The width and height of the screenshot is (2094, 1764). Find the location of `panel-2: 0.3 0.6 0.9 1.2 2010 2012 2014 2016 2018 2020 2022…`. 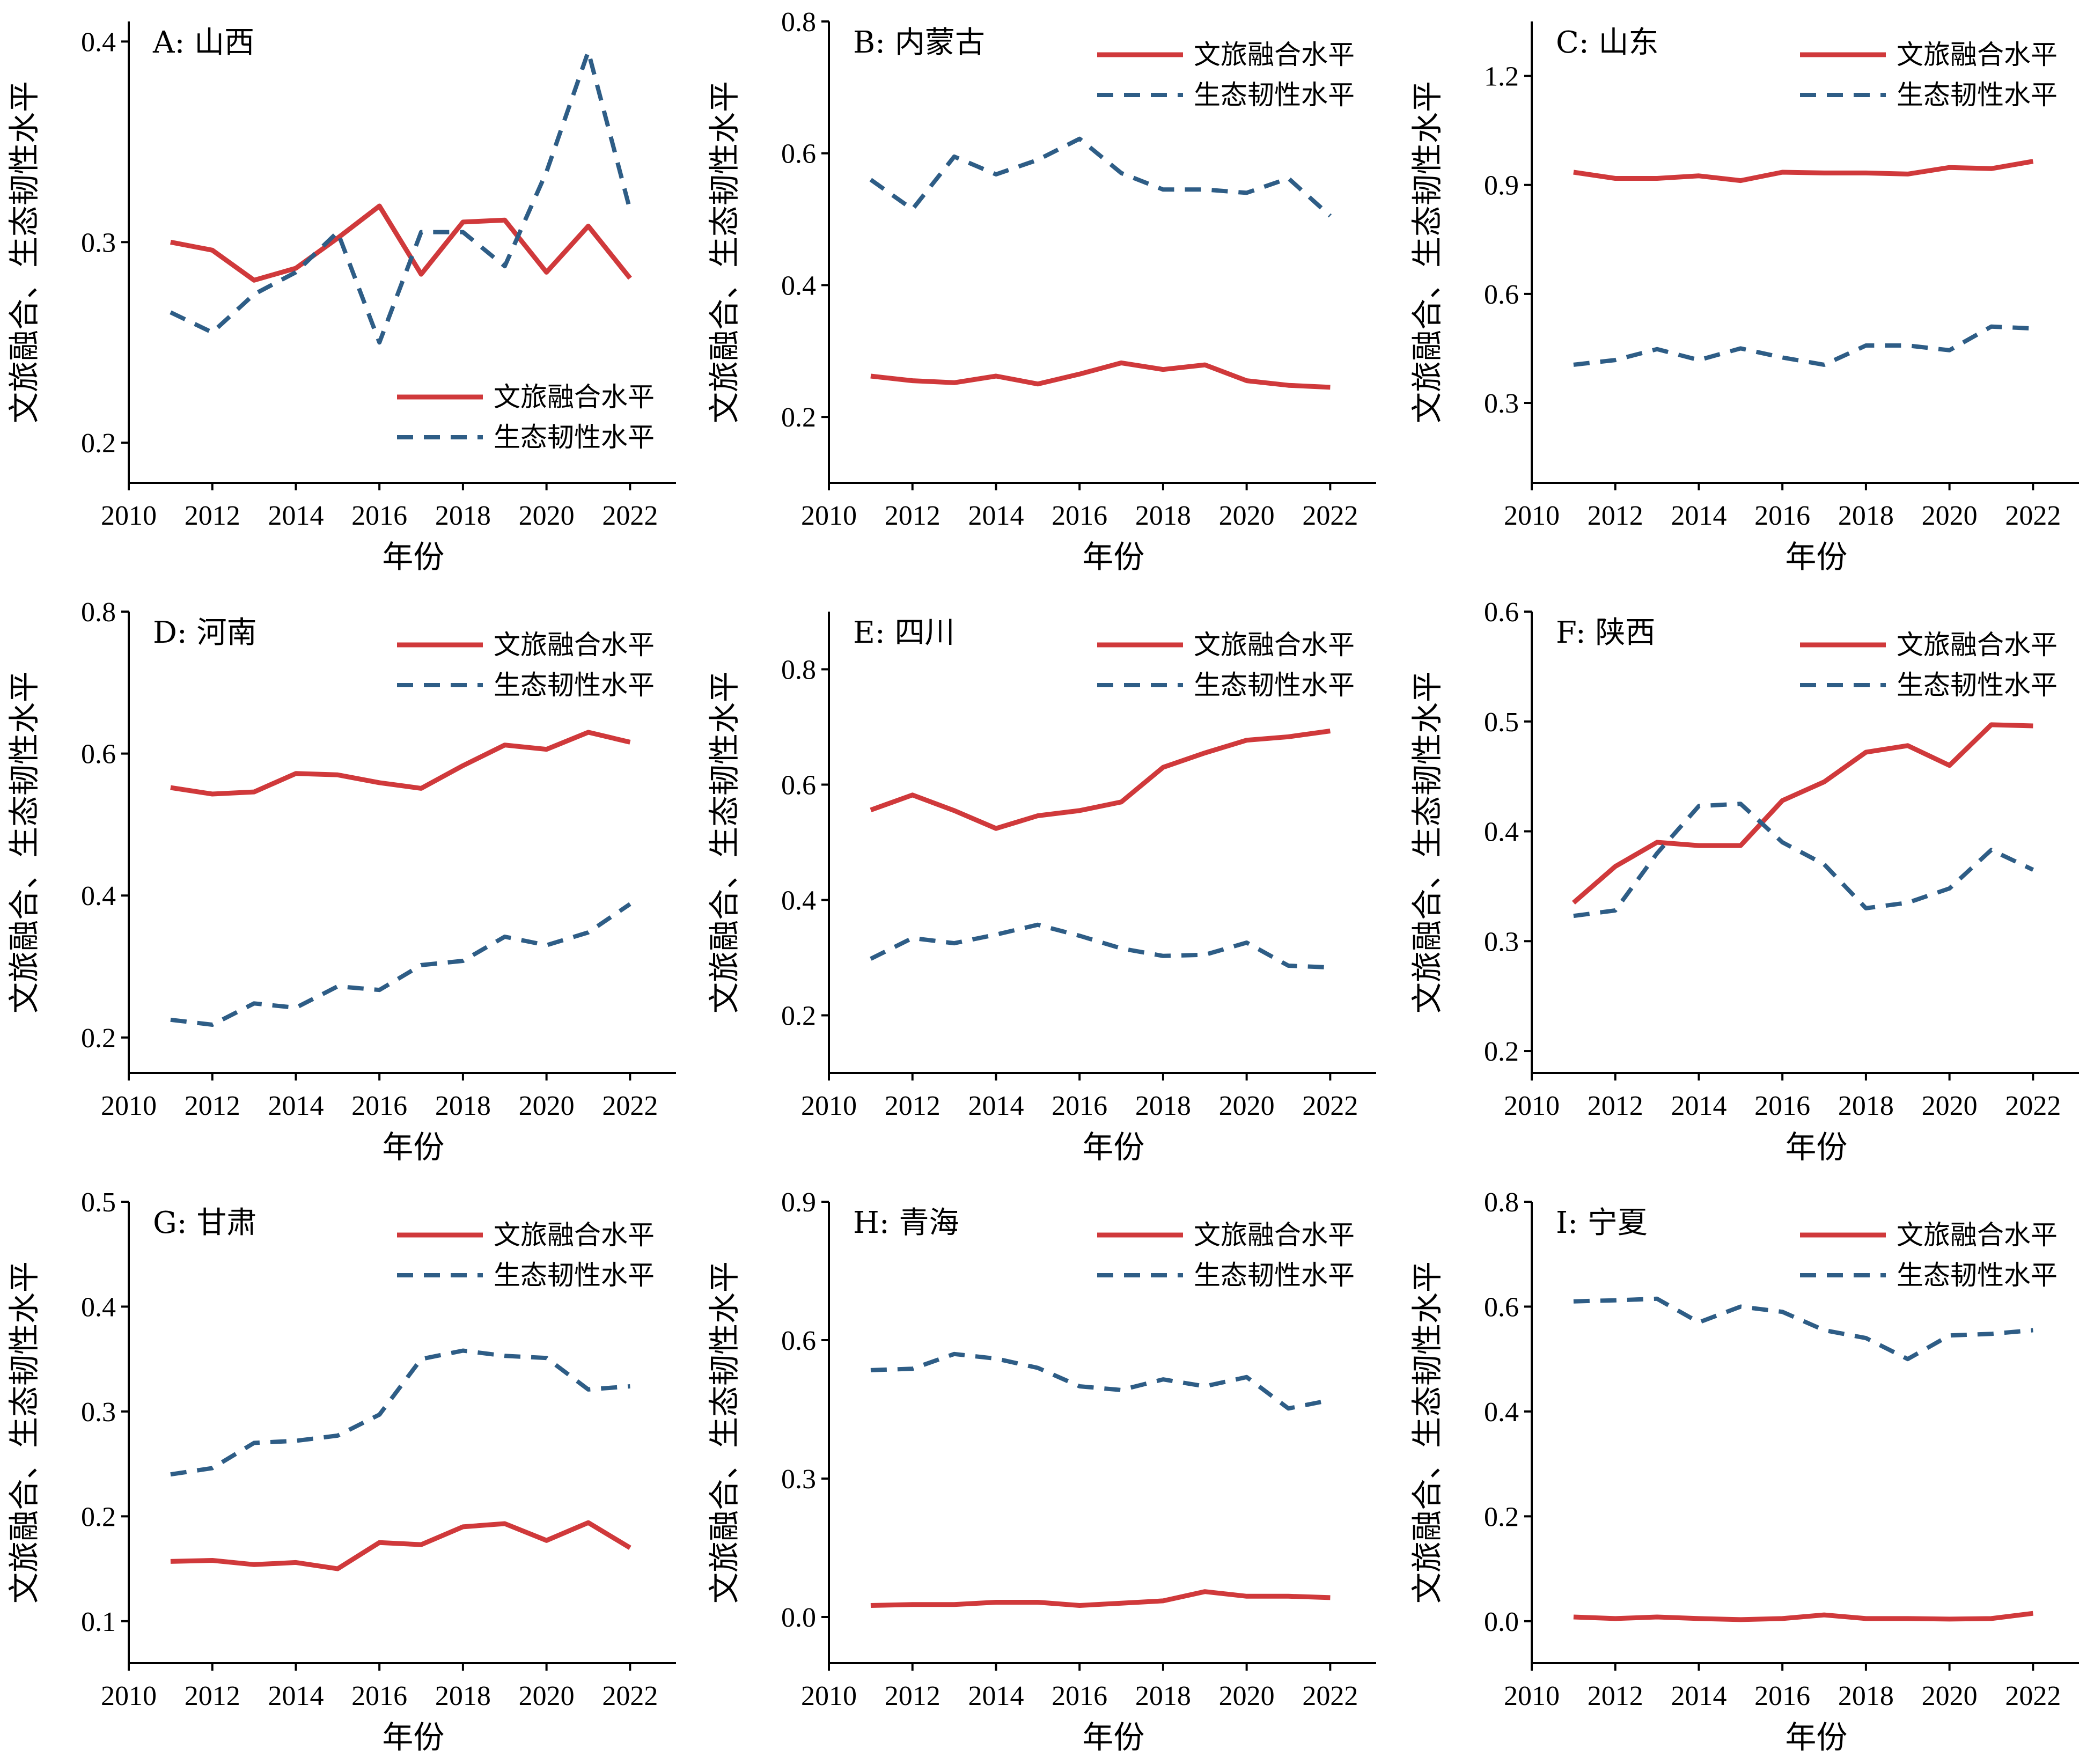

panel-2: 0.3 0.6 0.9 1.2 2010 2012 2014 2016 2018 2020 2022… is located at coordinates (1744, 298).